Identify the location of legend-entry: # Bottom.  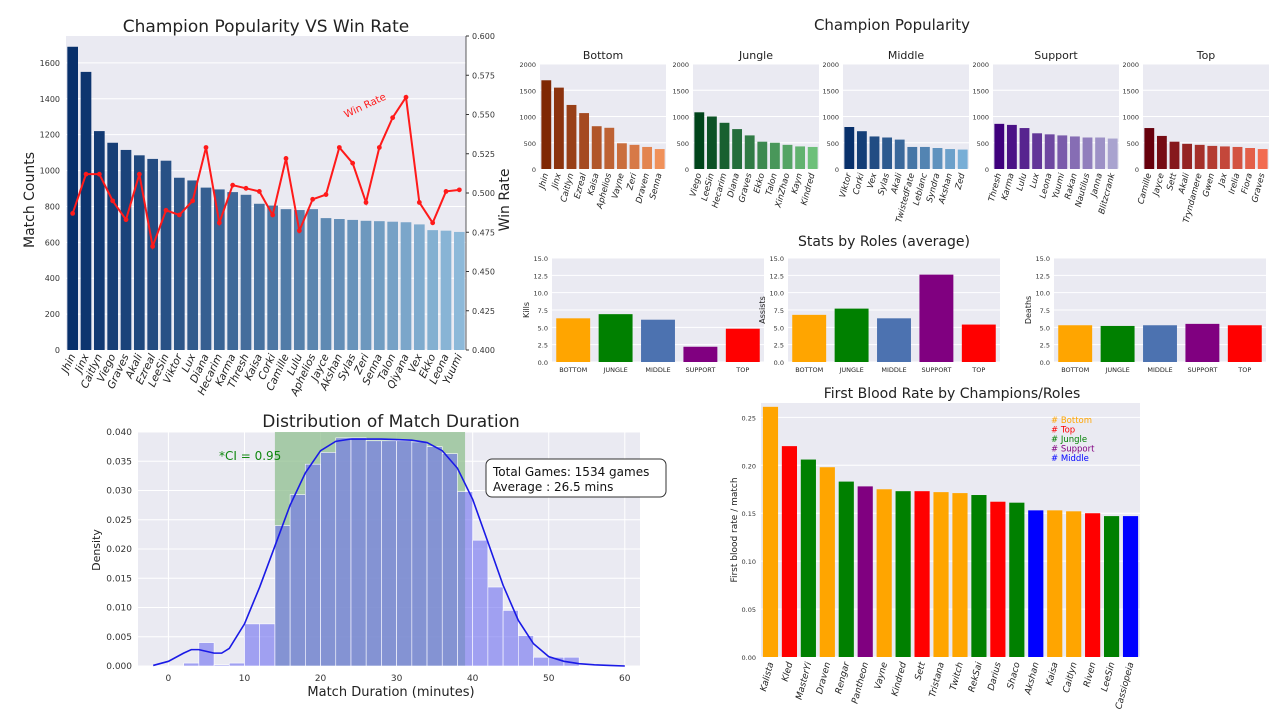
(1071, 421).